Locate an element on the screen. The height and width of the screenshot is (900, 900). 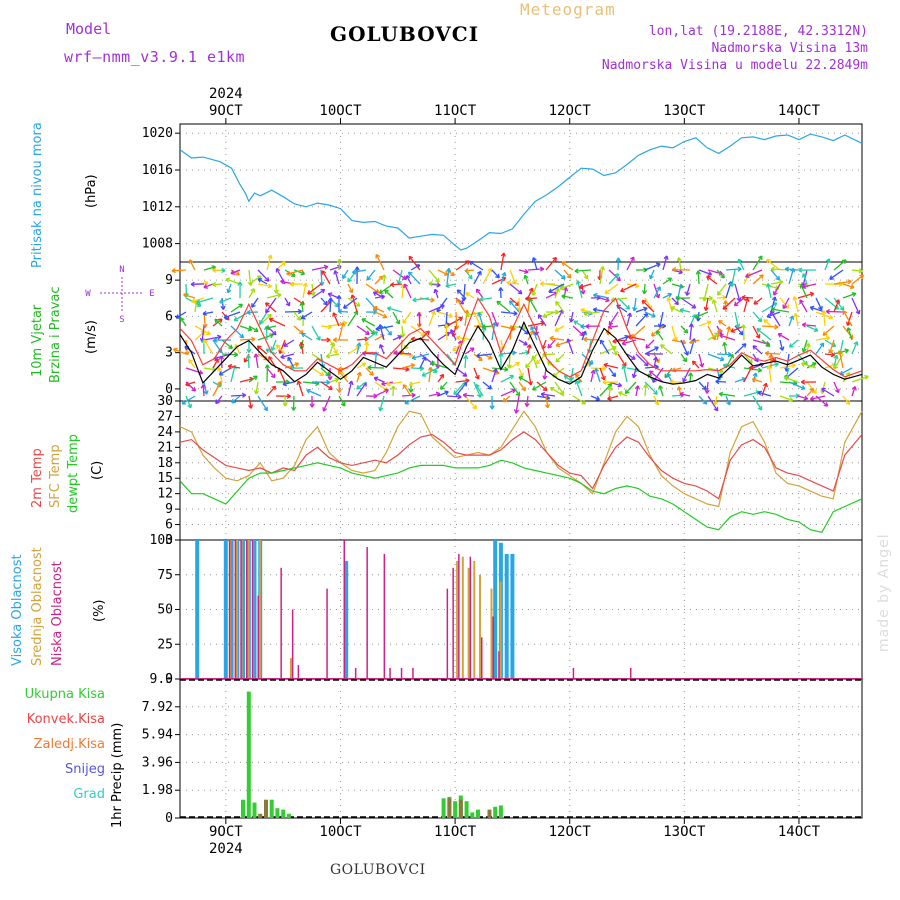
cloud-mid-bar is located at coordinates (474, 619).